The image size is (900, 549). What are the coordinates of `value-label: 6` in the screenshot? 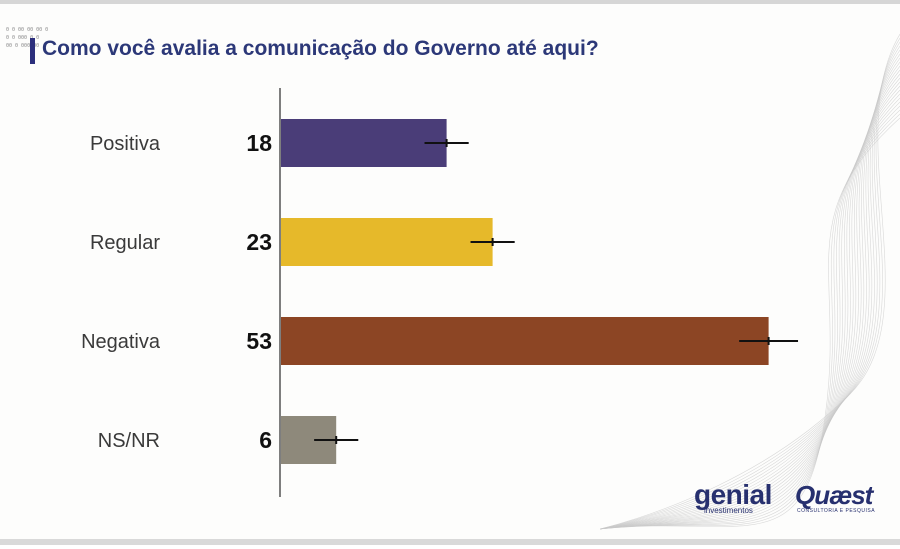 It's located at (265, 440).